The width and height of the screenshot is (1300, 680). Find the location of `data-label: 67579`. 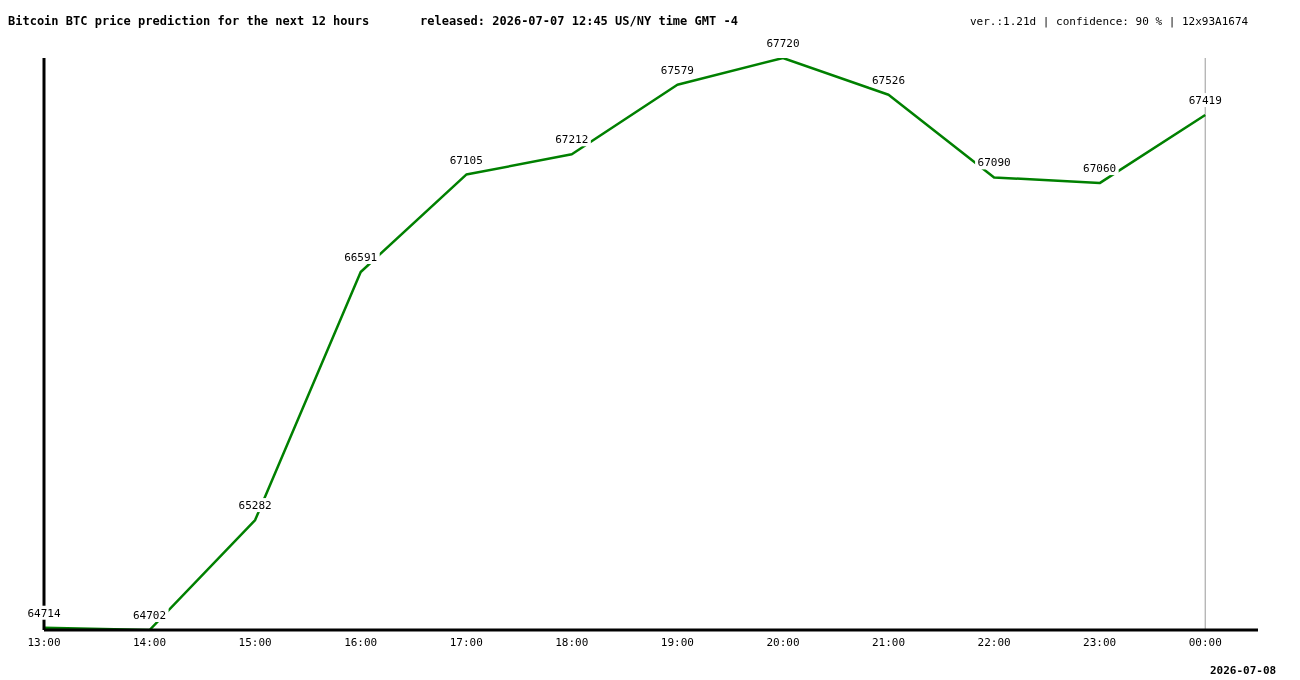

data-label: 67579 is located at coordinates (677, 70).